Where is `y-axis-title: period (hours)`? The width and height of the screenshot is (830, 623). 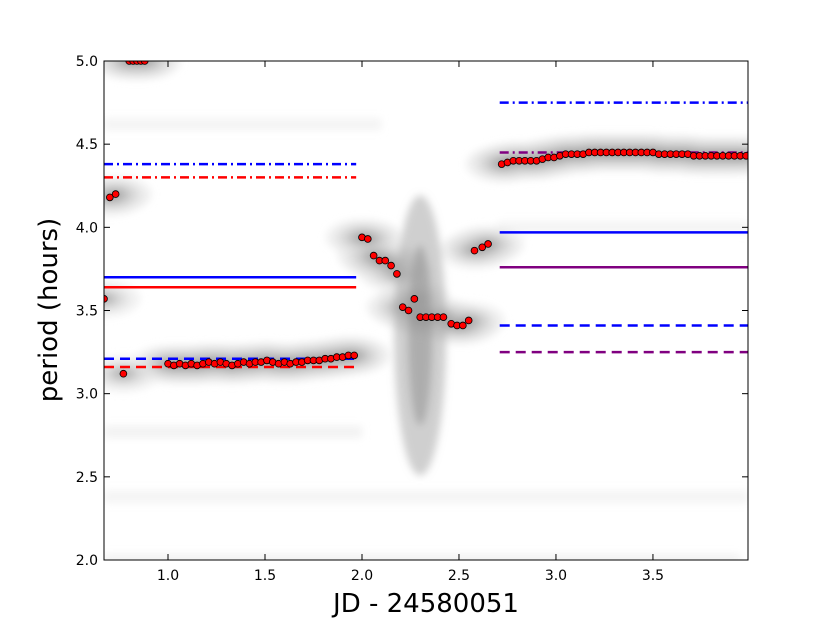
y-axis-title: period (hours) is located at coordinates (49, 310).